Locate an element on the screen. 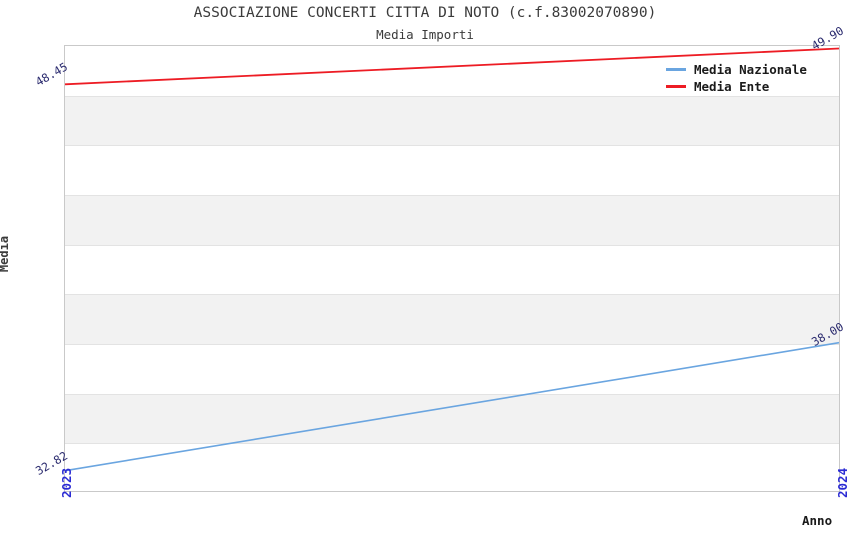 Image resolution: width=850 pixels, height=550 pixels. line-media-ente is located at coordinates (452, 66).